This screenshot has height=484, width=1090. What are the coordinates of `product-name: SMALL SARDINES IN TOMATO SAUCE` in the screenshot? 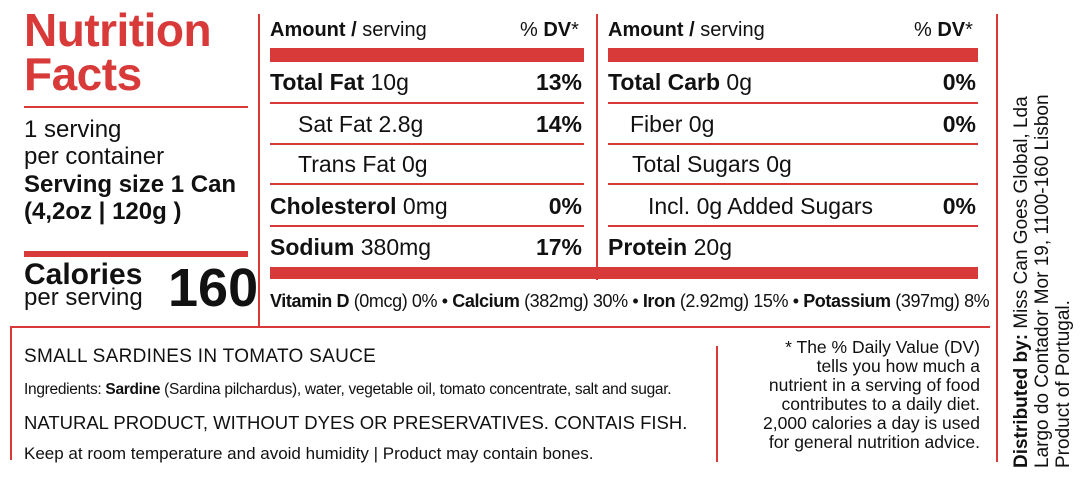 It's located at (200, 356).